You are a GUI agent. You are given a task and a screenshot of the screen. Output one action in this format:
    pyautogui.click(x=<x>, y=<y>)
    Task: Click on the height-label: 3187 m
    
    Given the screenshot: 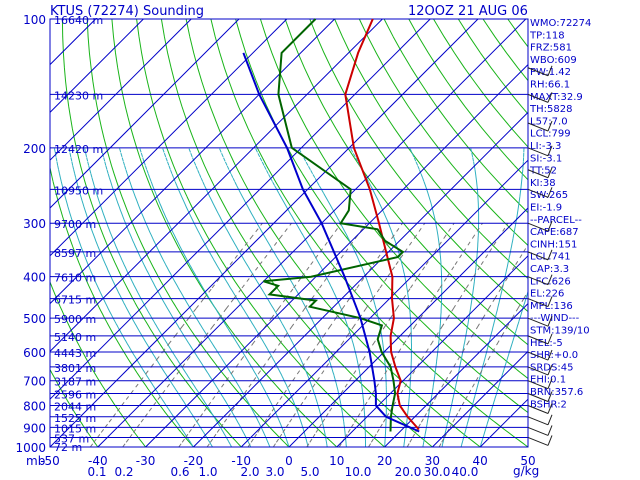 What is the action you would take?
    pyautogui.click(x=75, y=382)
    